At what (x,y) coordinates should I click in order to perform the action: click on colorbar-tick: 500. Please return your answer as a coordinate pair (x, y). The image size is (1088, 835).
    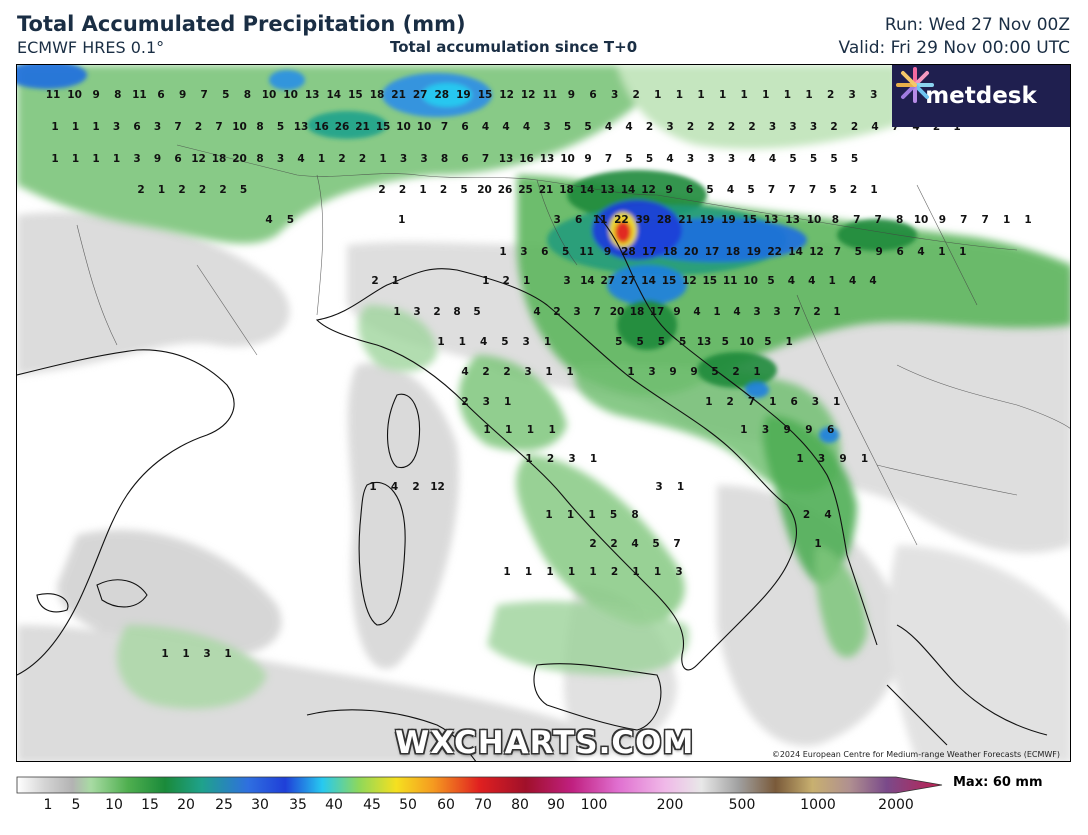
    Looking at the image, I should click on (742, 805).